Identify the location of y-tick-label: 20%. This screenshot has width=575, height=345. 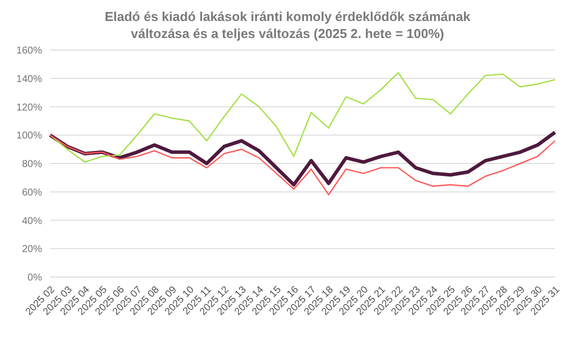
(32, 250).